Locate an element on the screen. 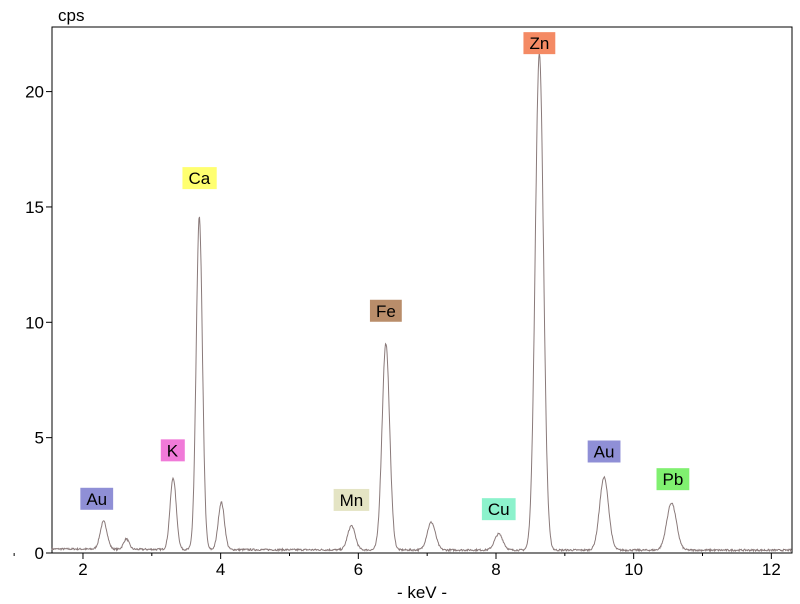 The height and width of the screenshot is (604, 800). peak-label: Mn is located at coordinates (351, 499).